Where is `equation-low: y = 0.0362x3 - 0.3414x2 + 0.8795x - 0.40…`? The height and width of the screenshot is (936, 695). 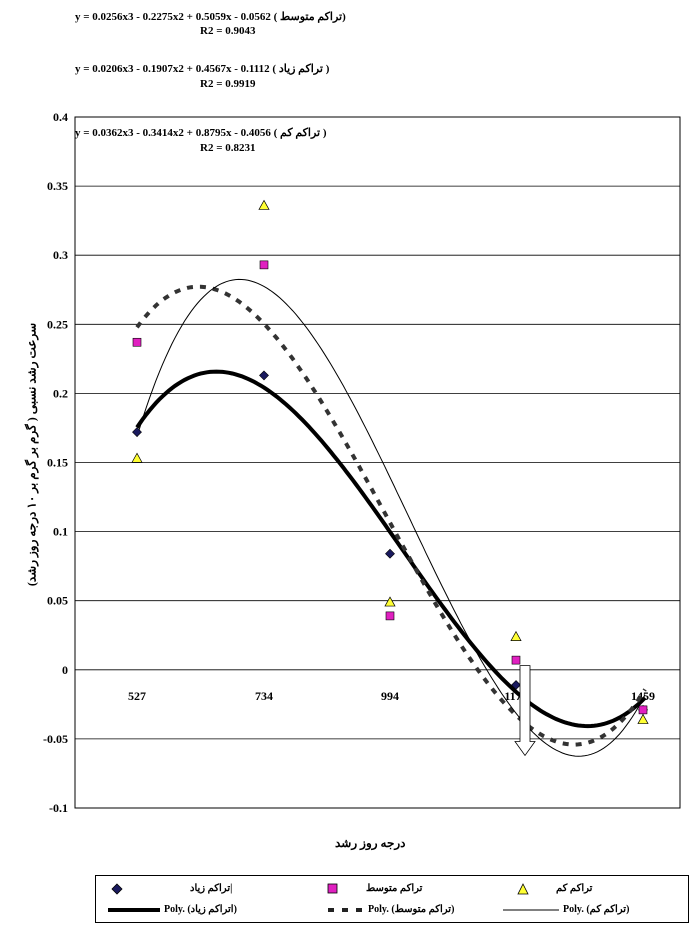 equation-low: y = 0.0362x3 - 0.3414x2 + 0.8795x - 0.40… is located at coordinates (201, 133).